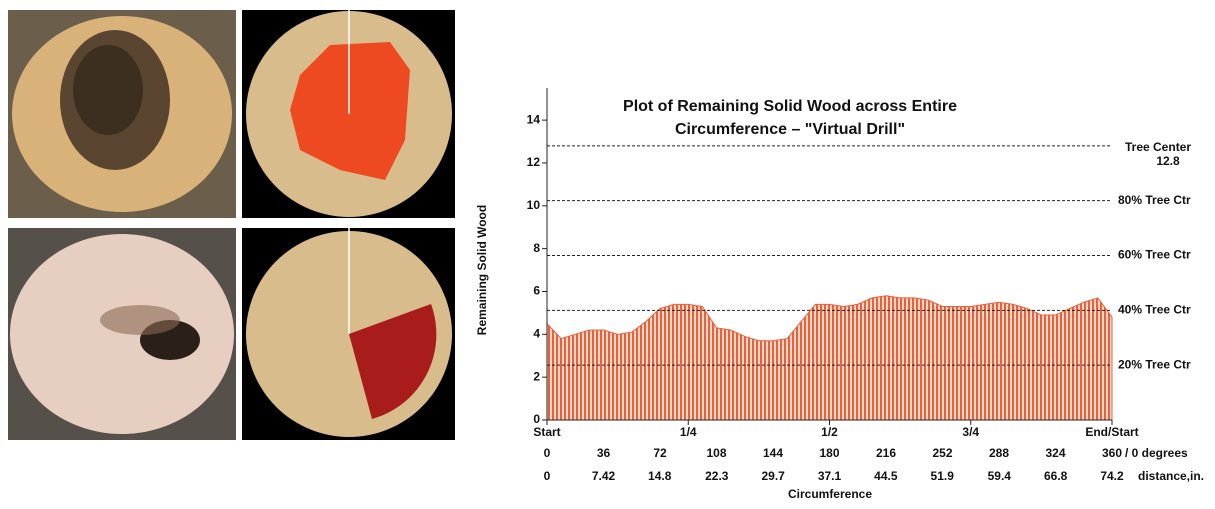 The width and height of the screenshot is (1215, 509). I want to click on reference-value: 12.8, so click(1168, 161).